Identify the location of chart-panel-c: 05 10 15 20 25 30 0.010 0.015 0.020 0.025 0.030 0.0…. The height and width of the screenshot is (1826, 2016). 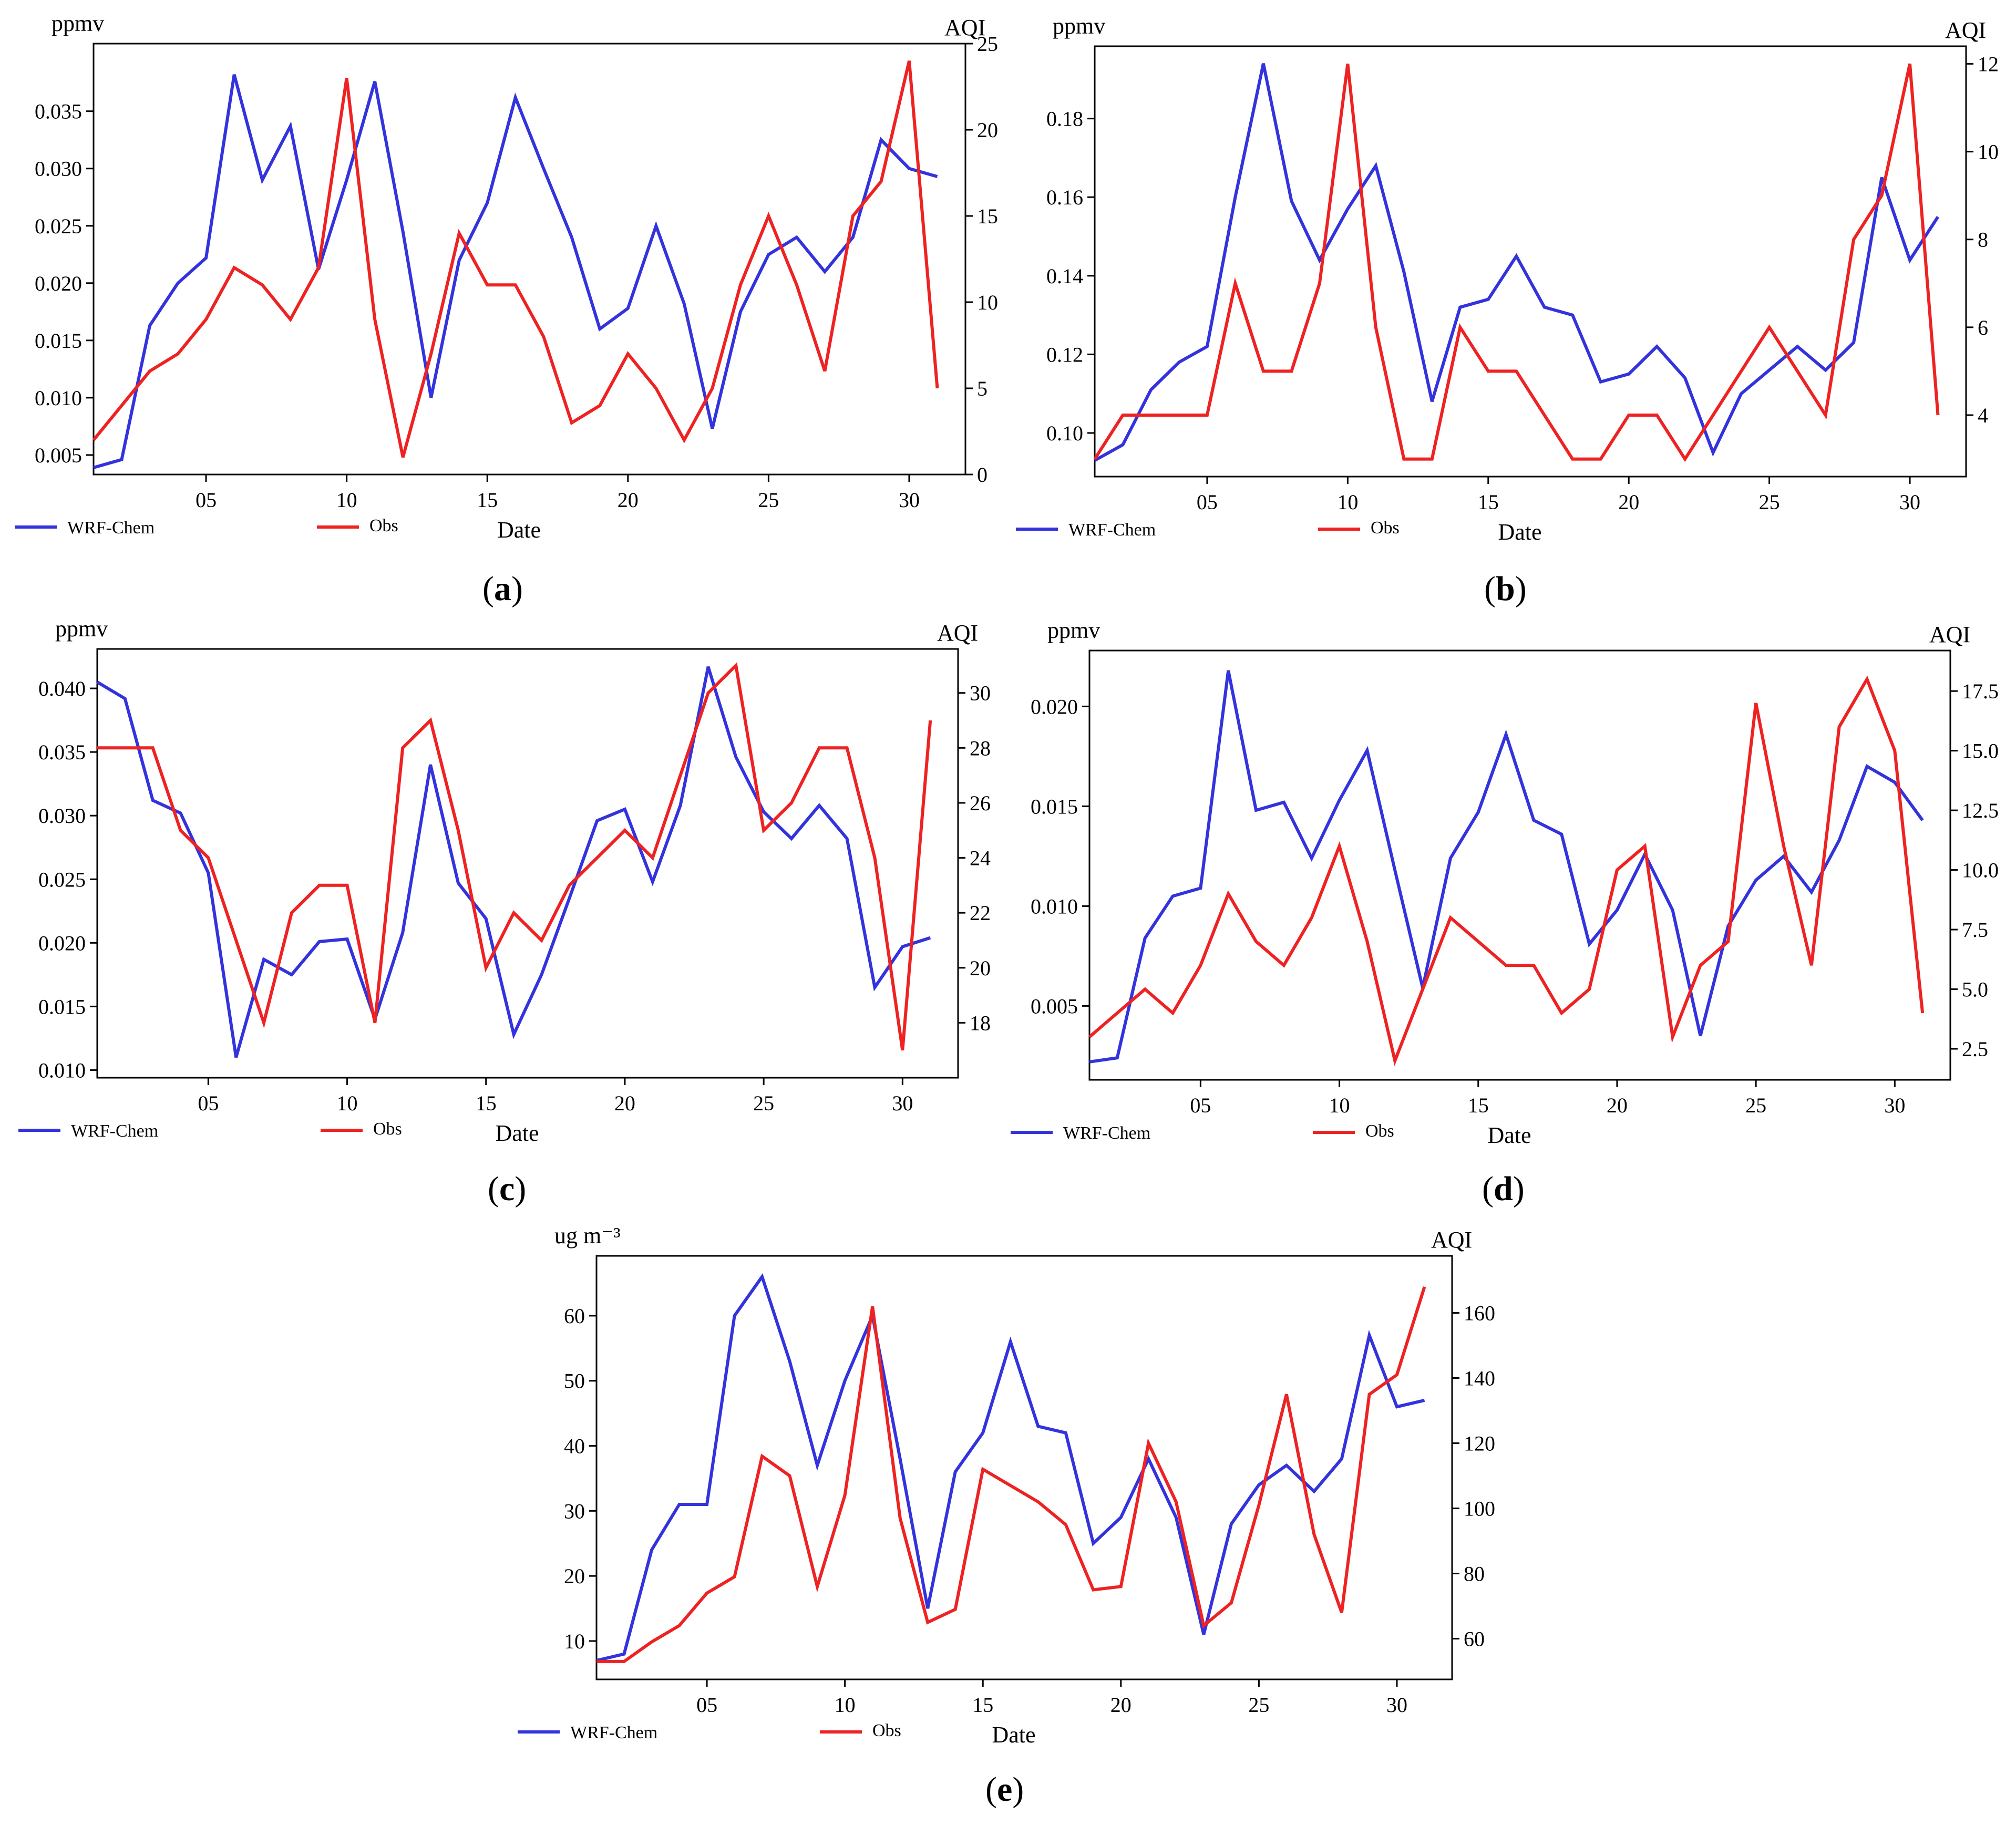
(504, 881).